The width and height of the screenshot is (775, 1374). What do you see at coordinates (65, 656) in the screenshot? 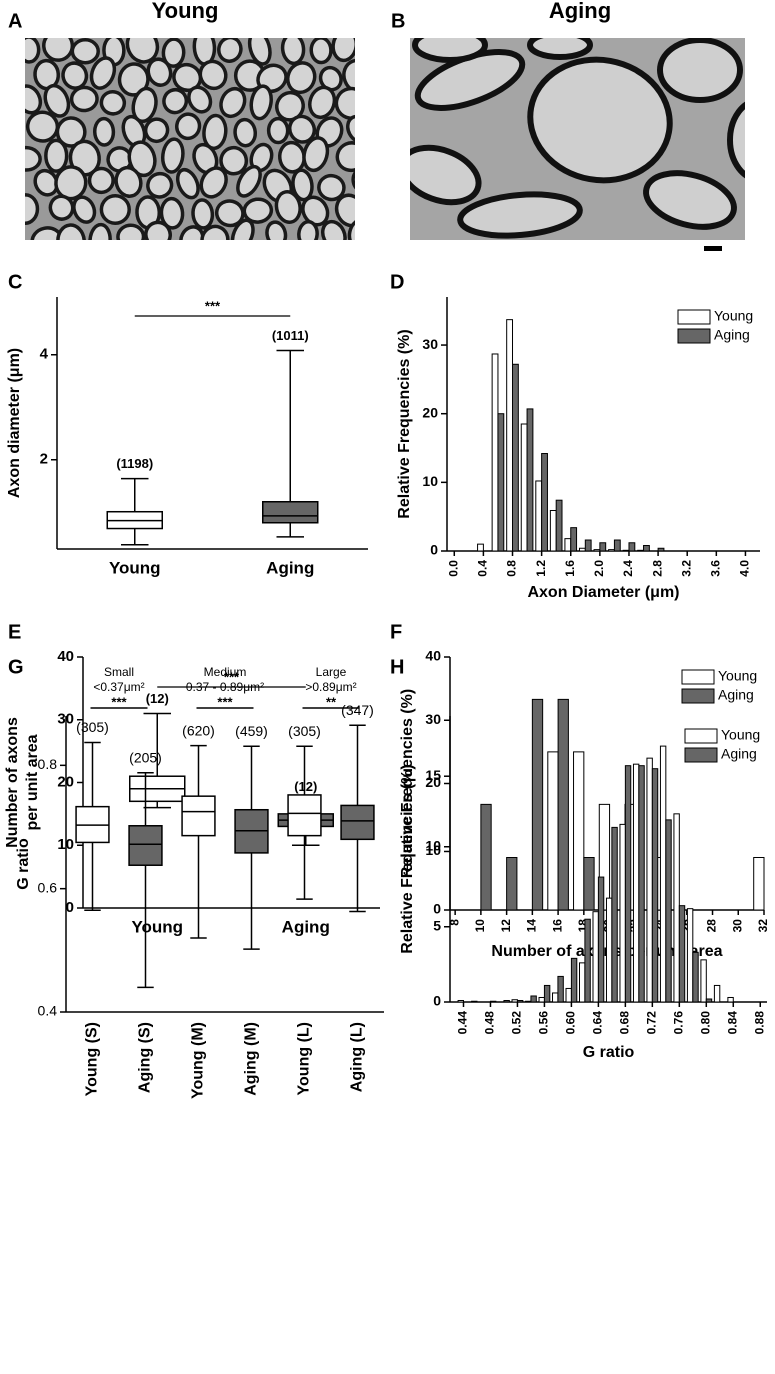
I see `y-tick-label: 40` at bounding box center [65, 656].